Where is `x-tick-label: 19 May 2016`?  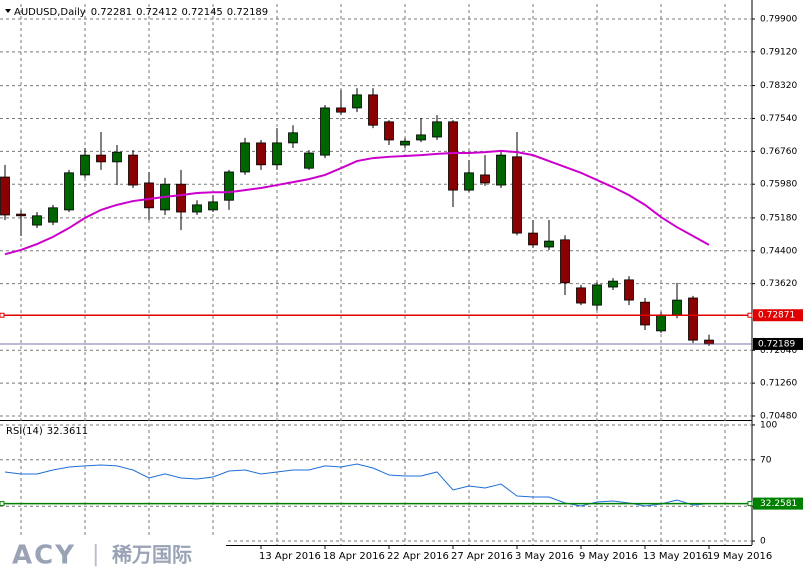 x-tick-label: 19 May 2016 is located at coordinates (739, 556).